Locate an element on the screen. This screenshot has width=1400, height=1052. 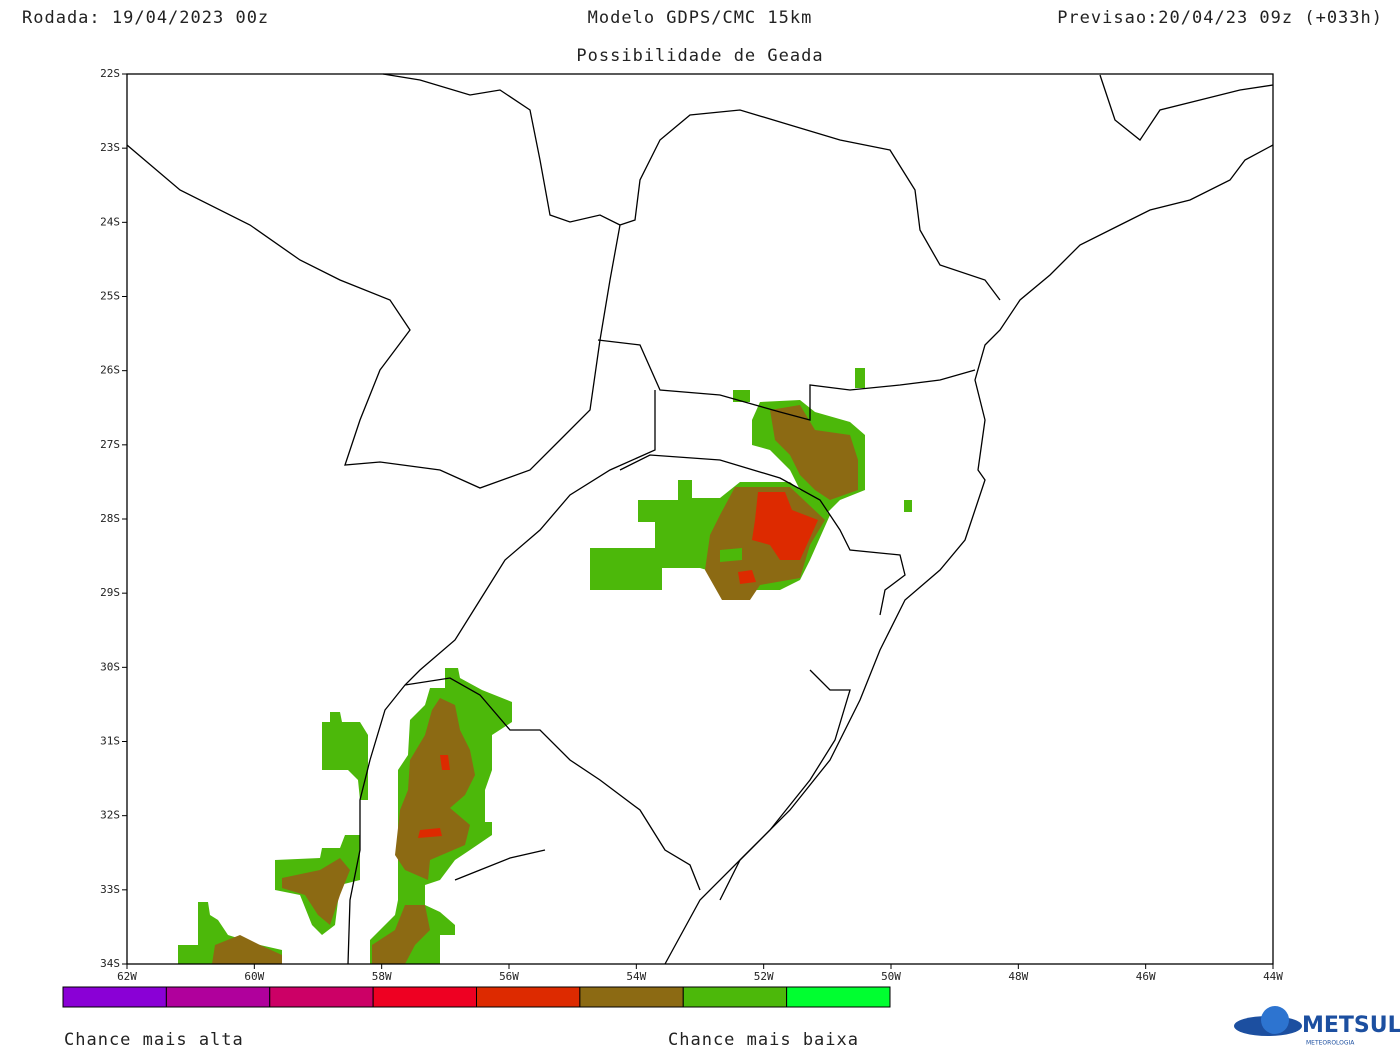
river is located at coordinates (500, 865).